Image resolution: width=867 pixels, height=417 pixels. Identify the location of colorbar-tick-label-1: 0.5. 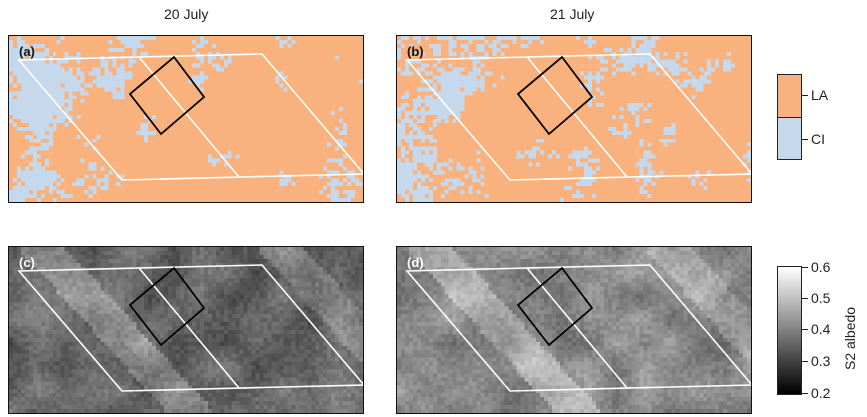
(821, 298).